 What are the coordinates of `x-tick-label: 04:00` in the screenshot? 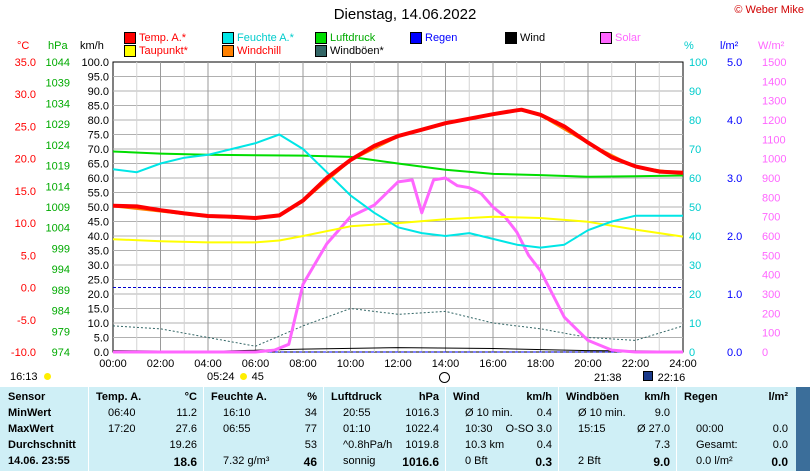 It's located at (208, 364).